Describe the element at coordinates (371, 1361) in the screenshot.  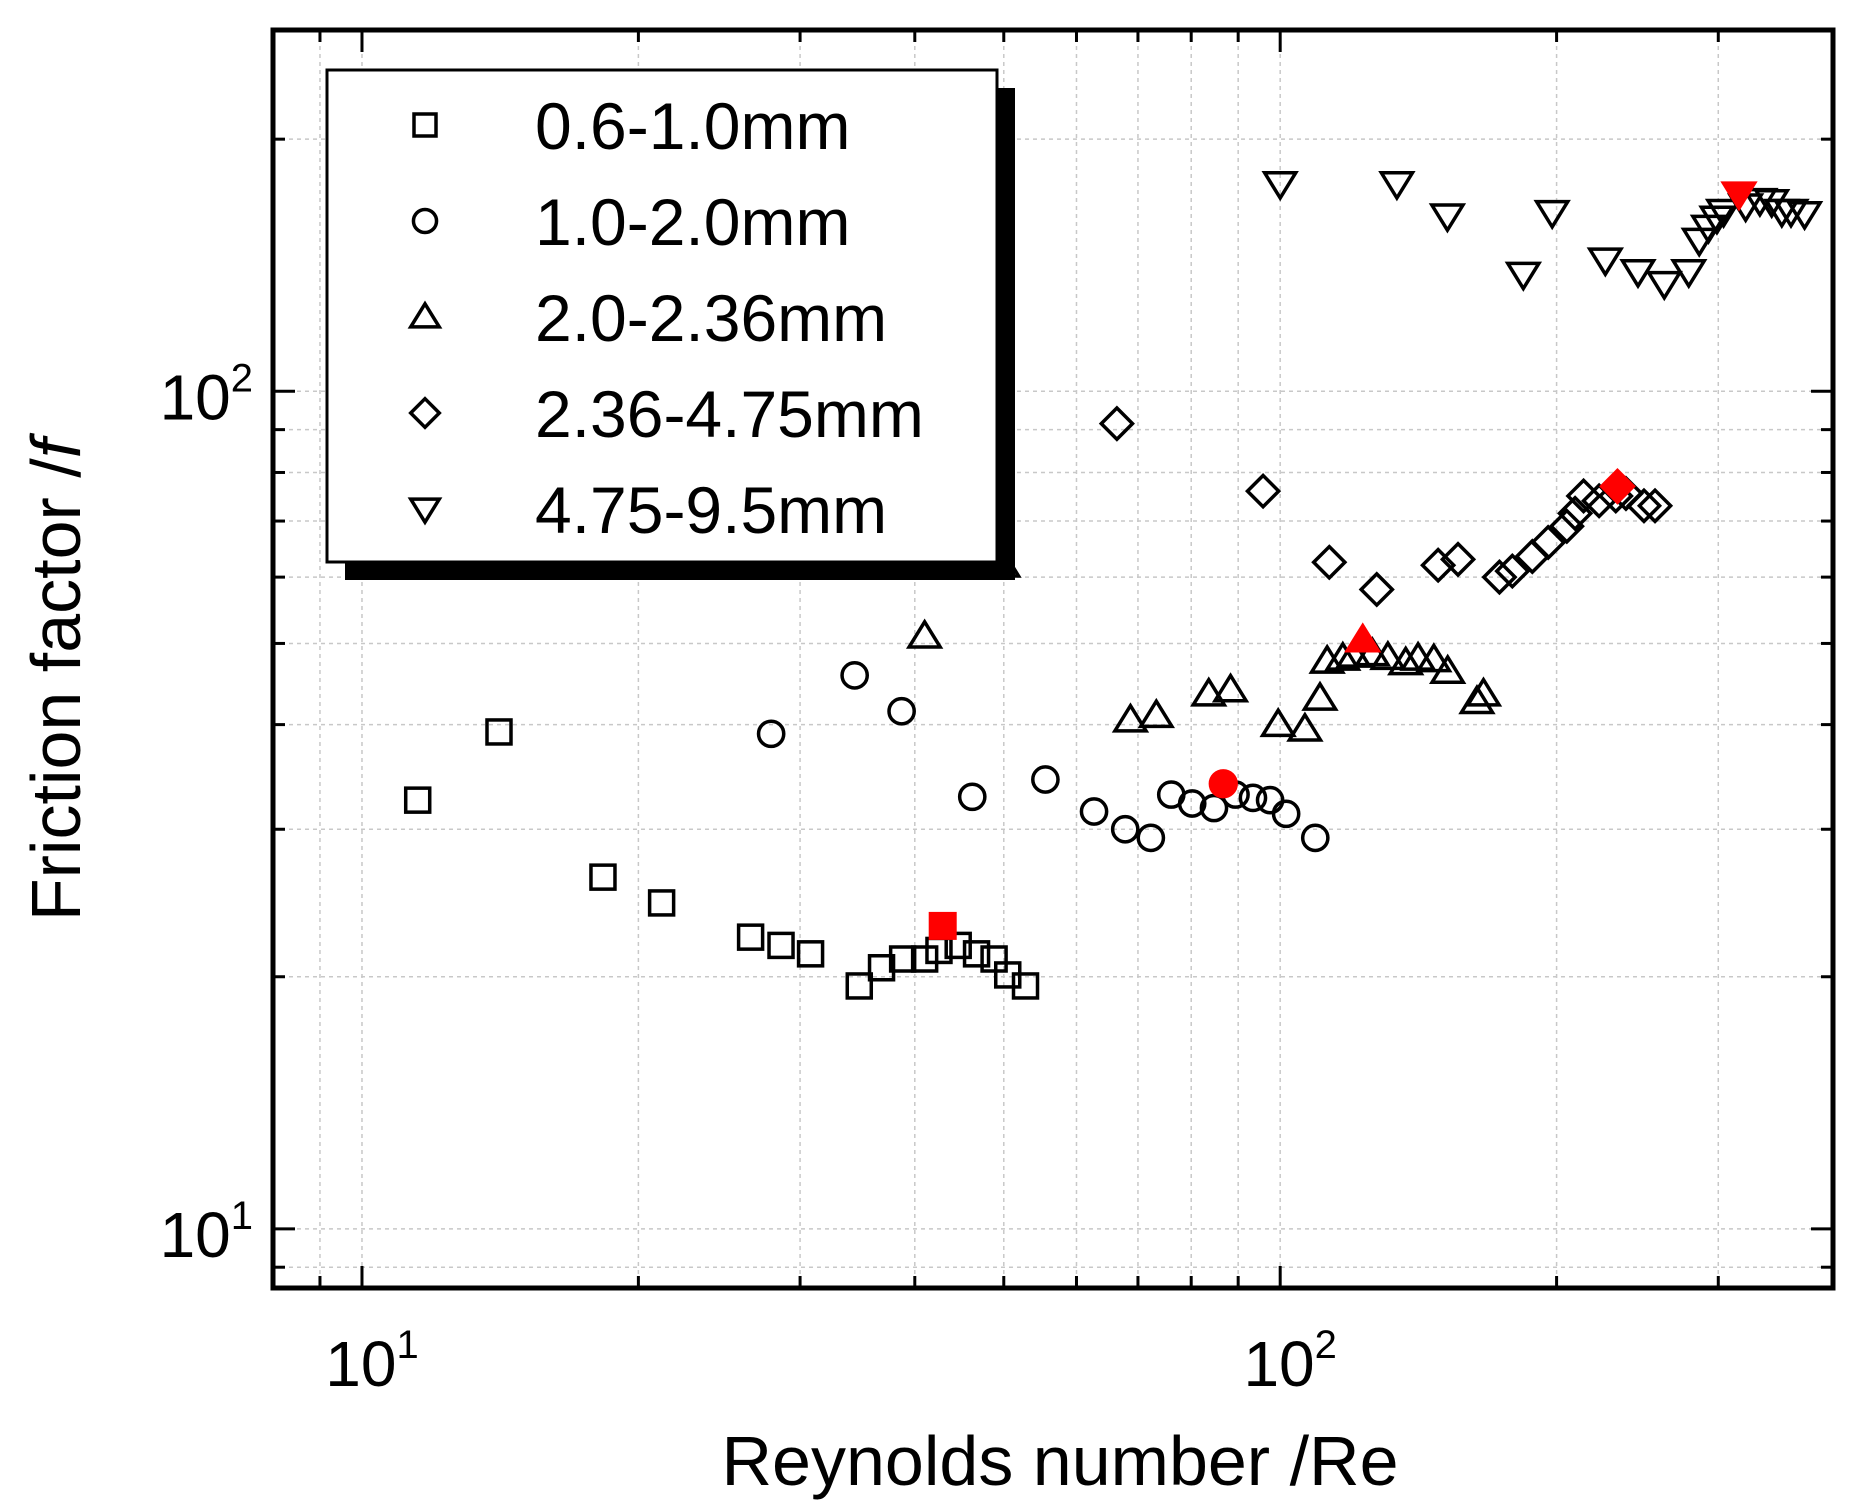
I see `x-tick-label: 10¹` at that location.